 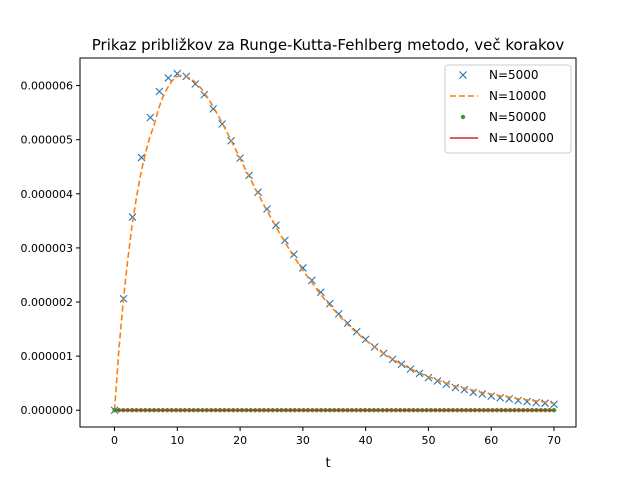 What do you see at coordinates (366, 440) in the screenshot?
I see `x-tick-label: 40` at bounding box center [366, 440].